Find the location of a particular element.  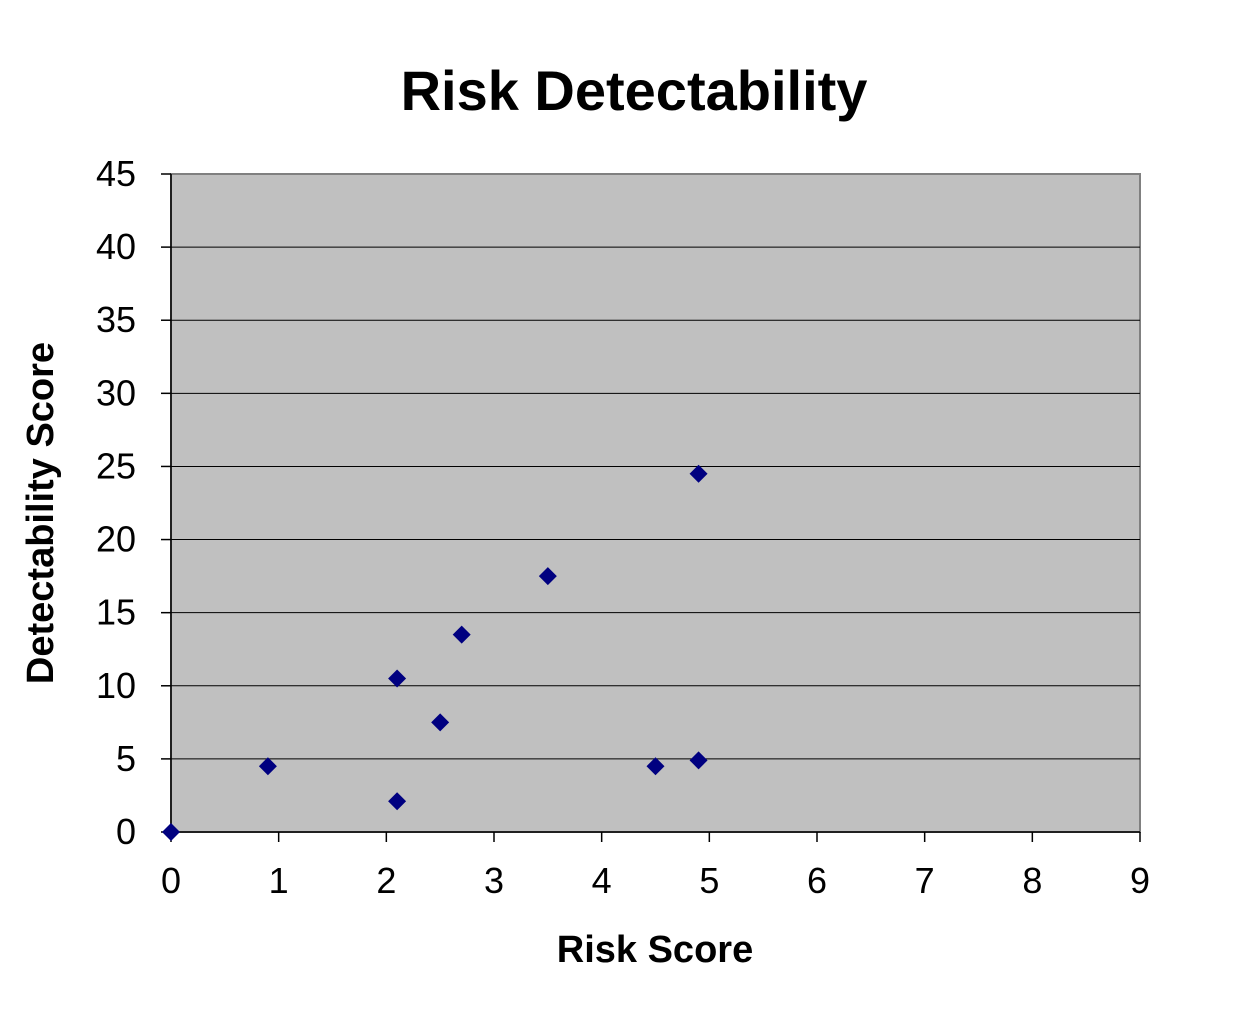

y-tick-label: 30 is located at coordinates (116, 392).